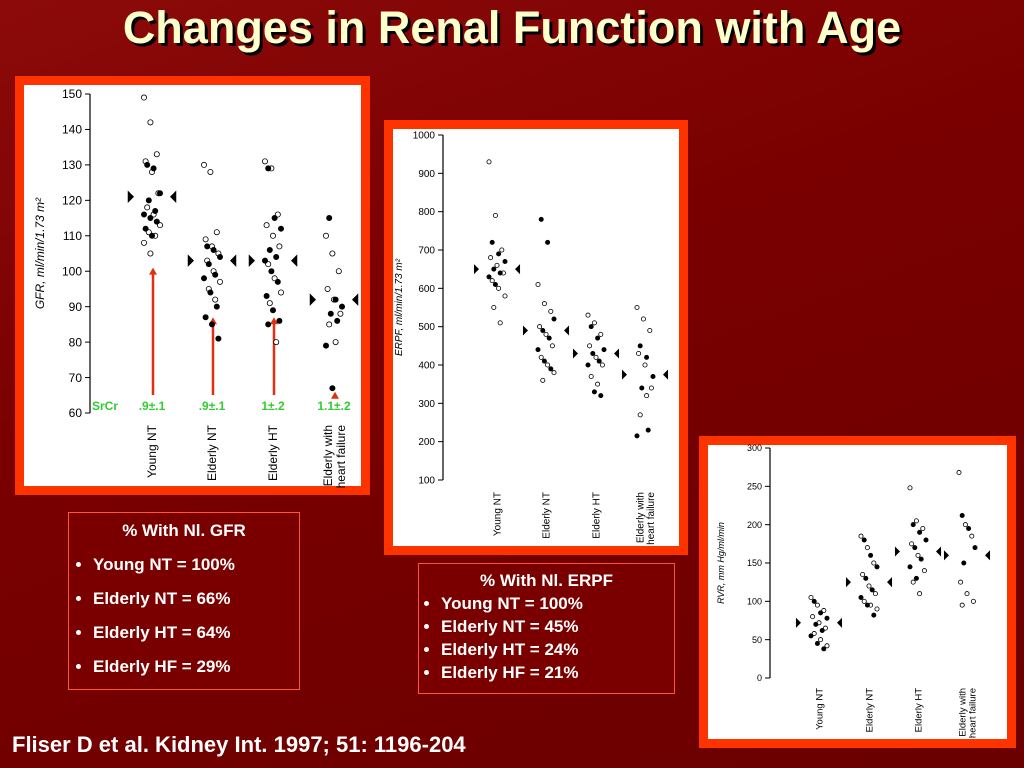 This screenshot has height=768, width=1024. Describe the element at coordinates (754, 525) in the screenshot. I see `y-tick-label: 200` at that location.